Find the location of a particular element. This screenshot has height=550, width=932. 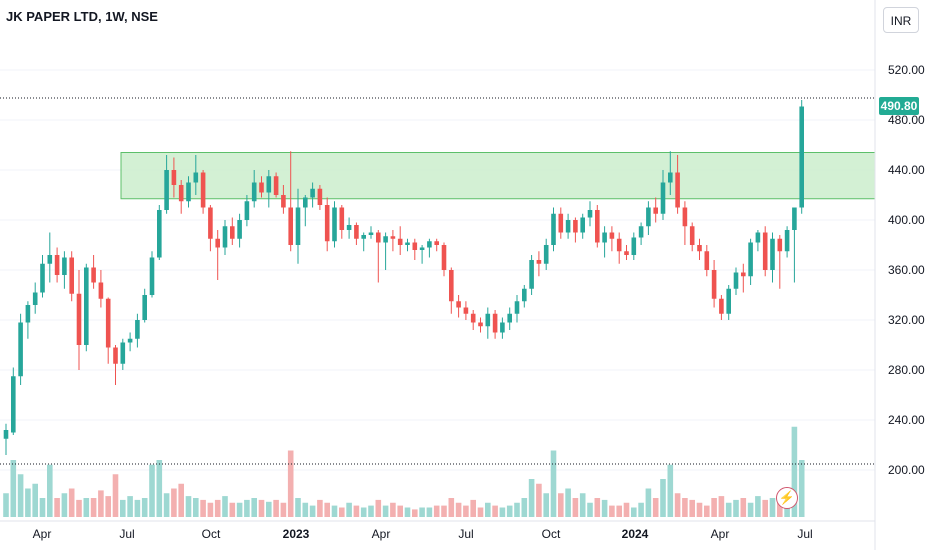

price-tick-label: 400.00 is located at coordinates (906, 220).